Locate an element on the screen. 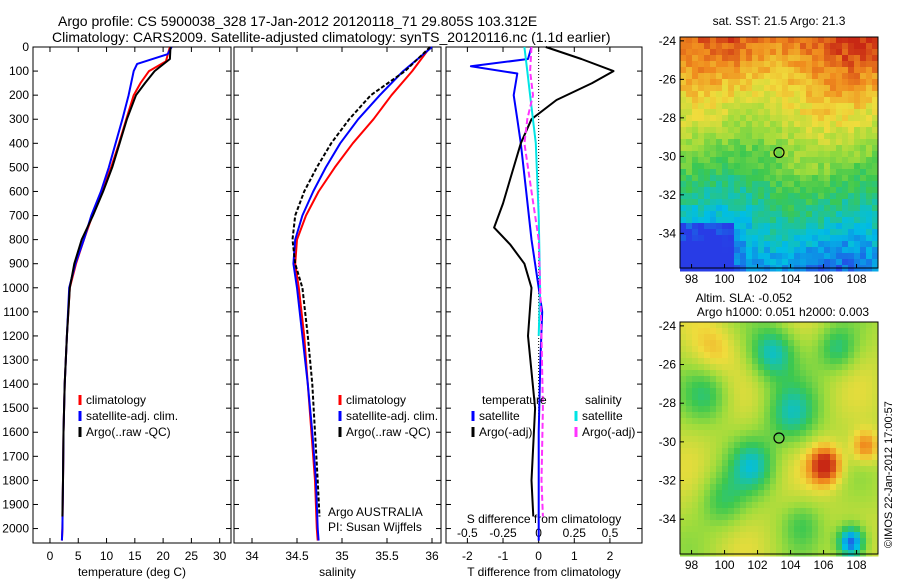 This screenshot has height=580, width=900. temperature-x-tick-label: 30 is located at coordinates (220, 556).